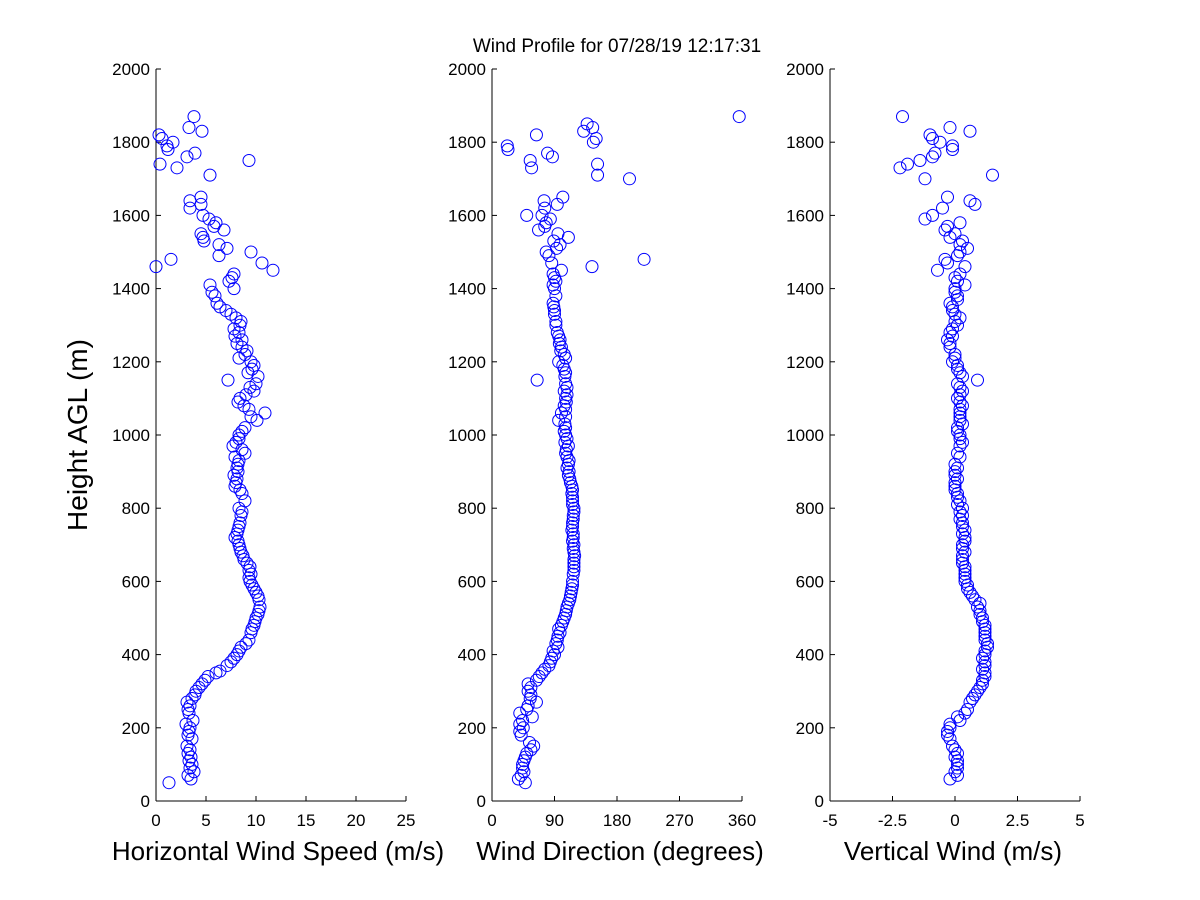 Image resolution: width=1200 pixels, height=900 pixels. What do you see at coordinates (620, 851) in the screenshot?
I see `x-axis-label: Wind Direction (degrees)` at bounding box center [620, 851].